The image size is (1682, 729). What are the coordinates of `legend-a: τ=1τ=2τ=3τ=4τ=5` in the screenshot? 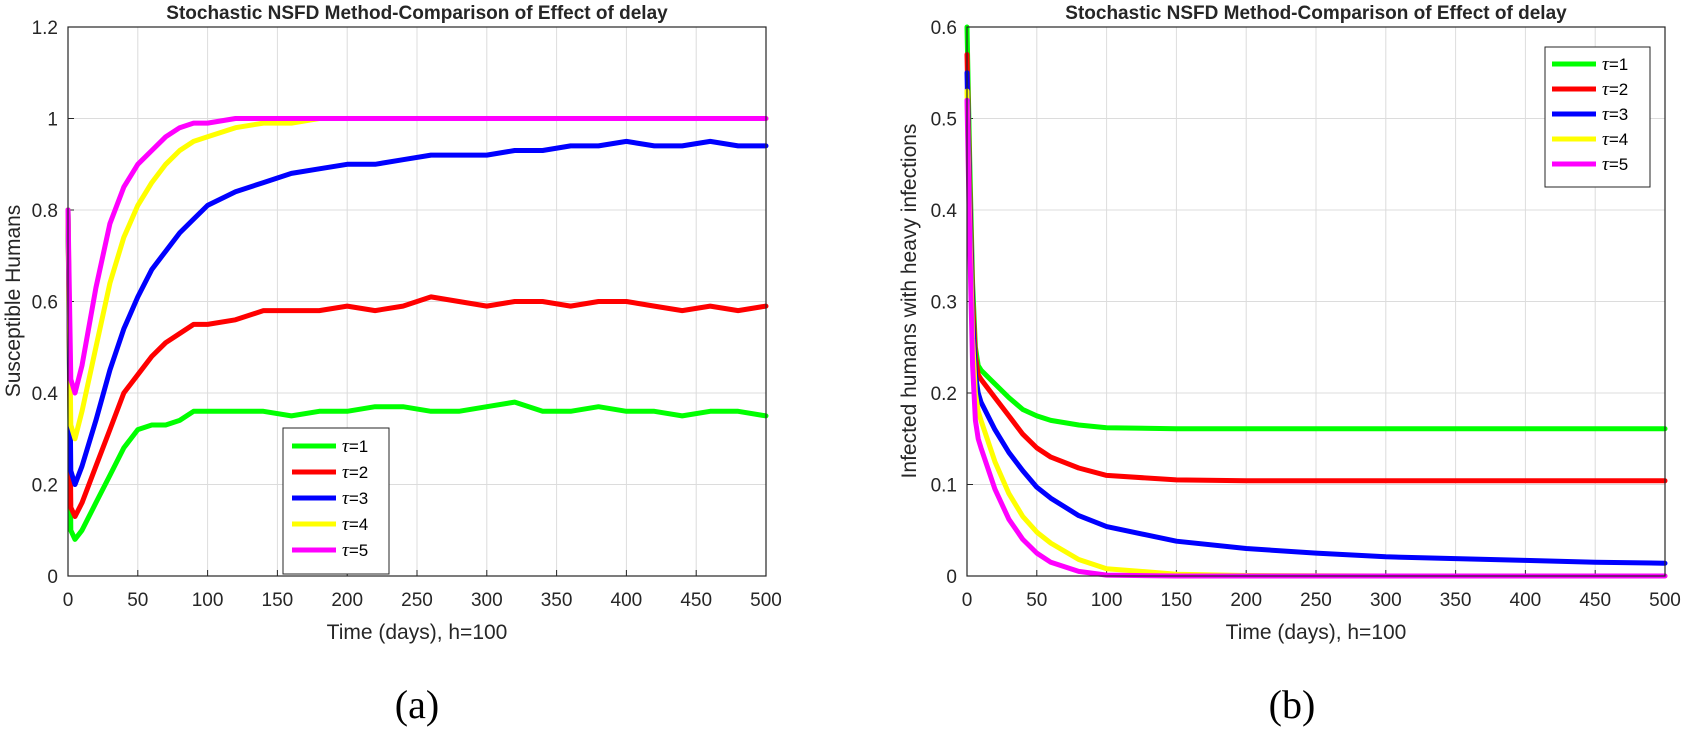 It's located at (336, 501).